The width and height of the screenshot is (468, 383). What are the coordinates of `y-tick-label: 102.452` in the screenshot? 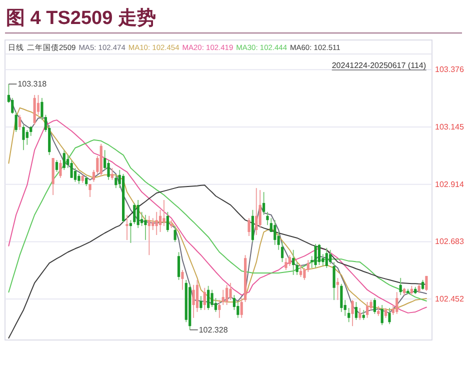 It's located at (449, 299).